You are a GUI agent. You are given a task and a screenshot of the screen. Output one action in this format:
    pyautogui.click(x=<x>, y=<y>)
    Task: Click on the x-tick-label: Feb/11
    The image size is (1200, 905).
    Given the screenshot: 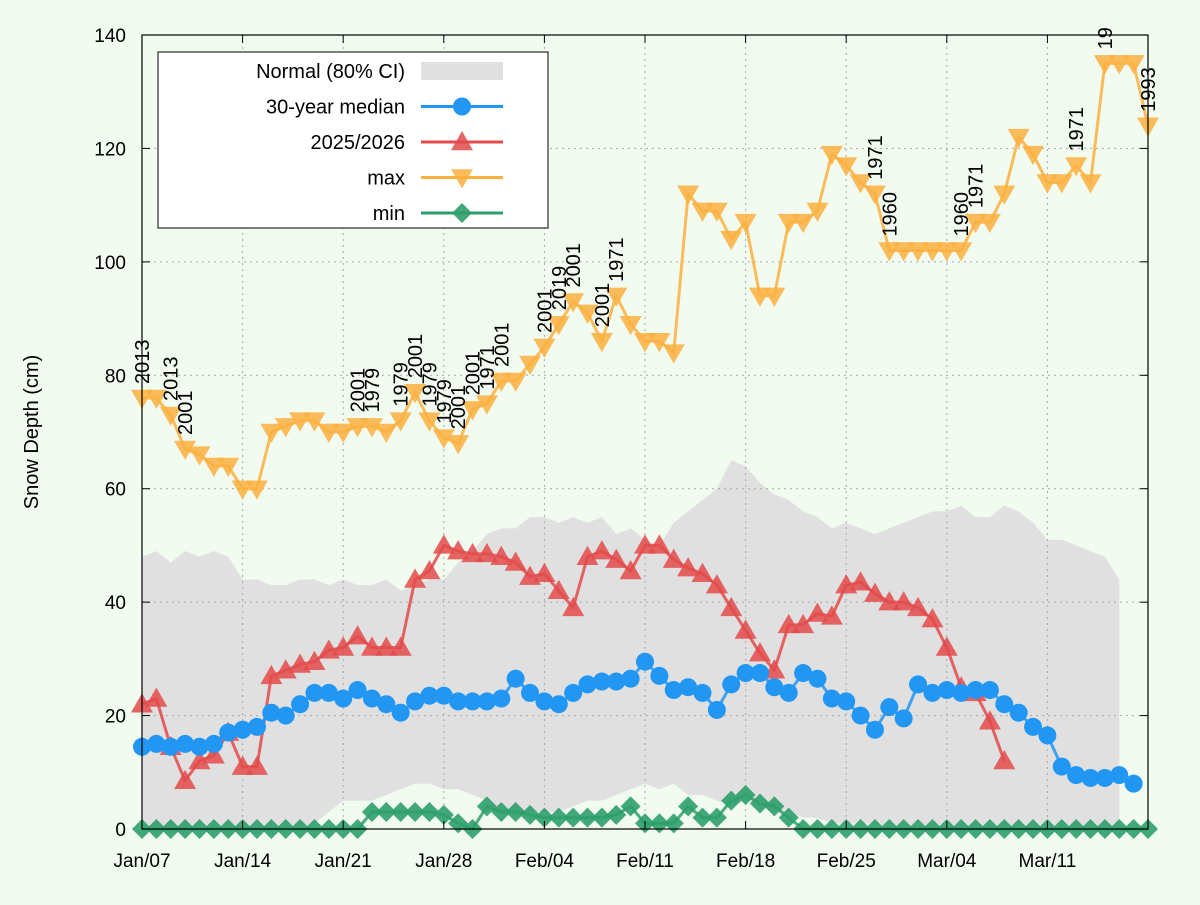 What is the action you would take?
    pyautogui.click(x=645, y=861)
    